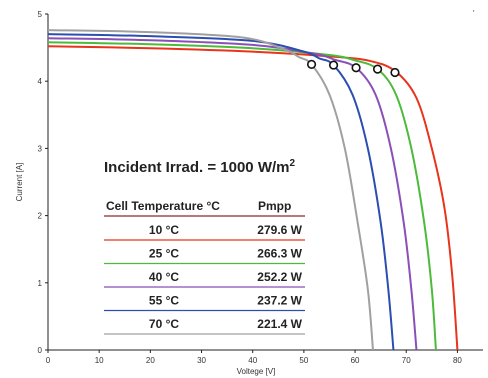  Describe the element at coordinates (279, 301) in the screenshot. I see `table-cell-pmpp: 237.2 W` at that location.